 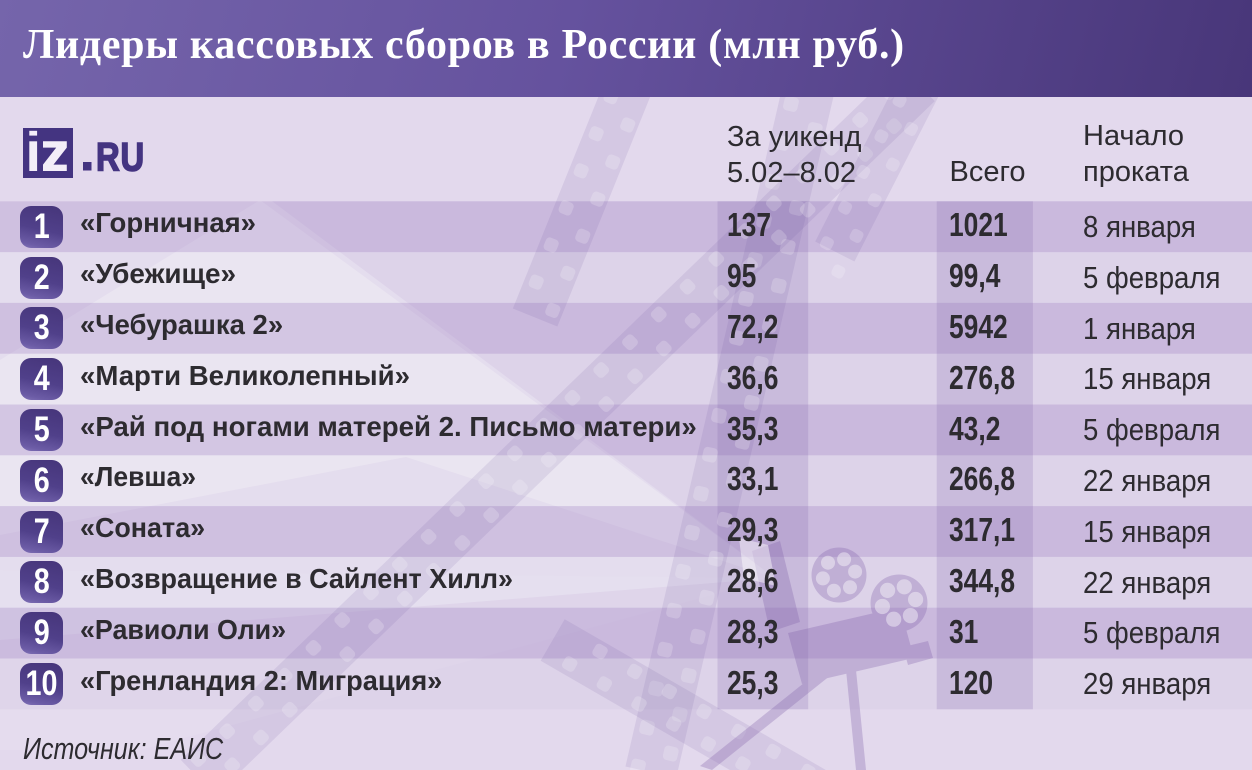 I want to click on svg-text: RU, so click(x=120, y=156).